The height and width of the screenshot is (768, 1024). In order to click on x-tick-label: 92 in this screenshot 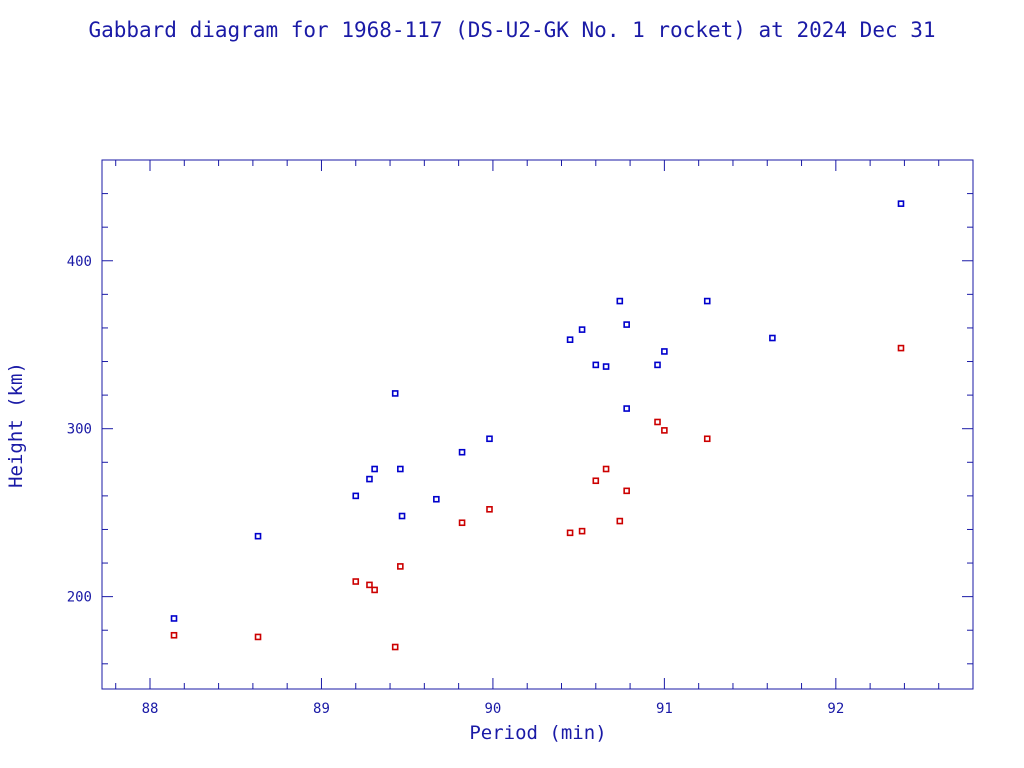, I will do `click(835, 709)`.